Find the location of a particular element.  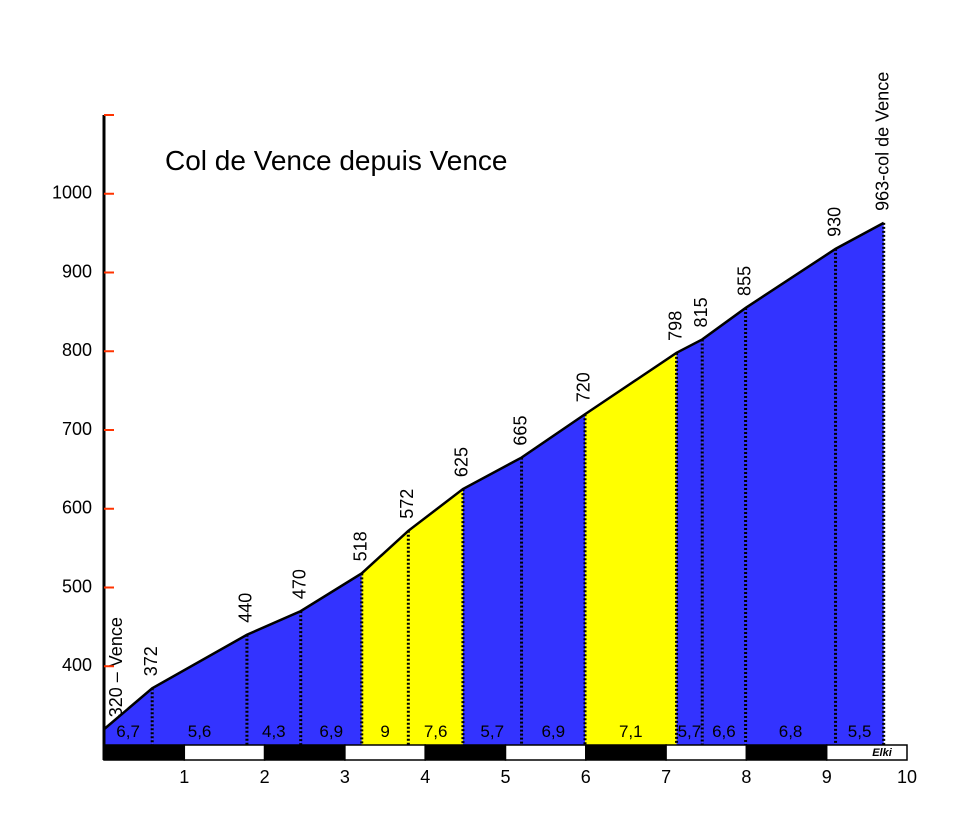

elevation-label: 930 is located at coordinates (834, 222).